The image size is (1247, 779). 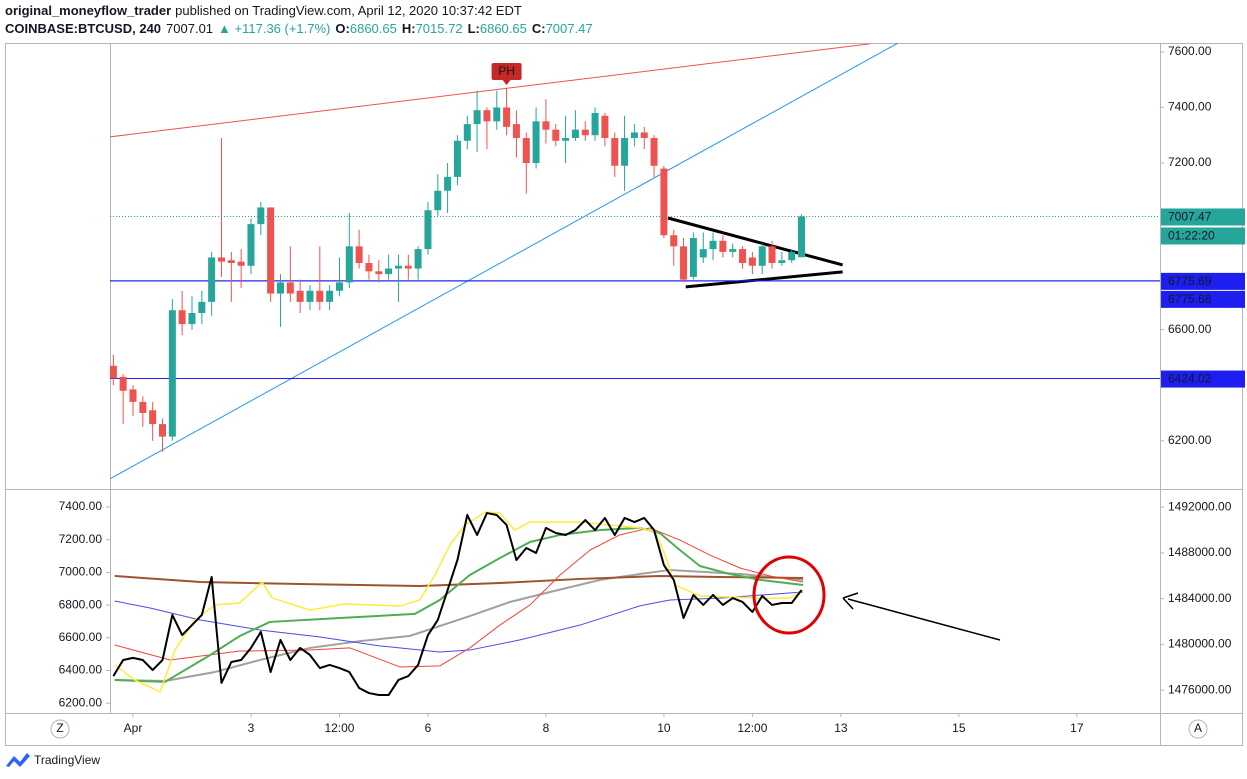 I want to click on price-label: 6424.02, so click(x=1190, y=379).